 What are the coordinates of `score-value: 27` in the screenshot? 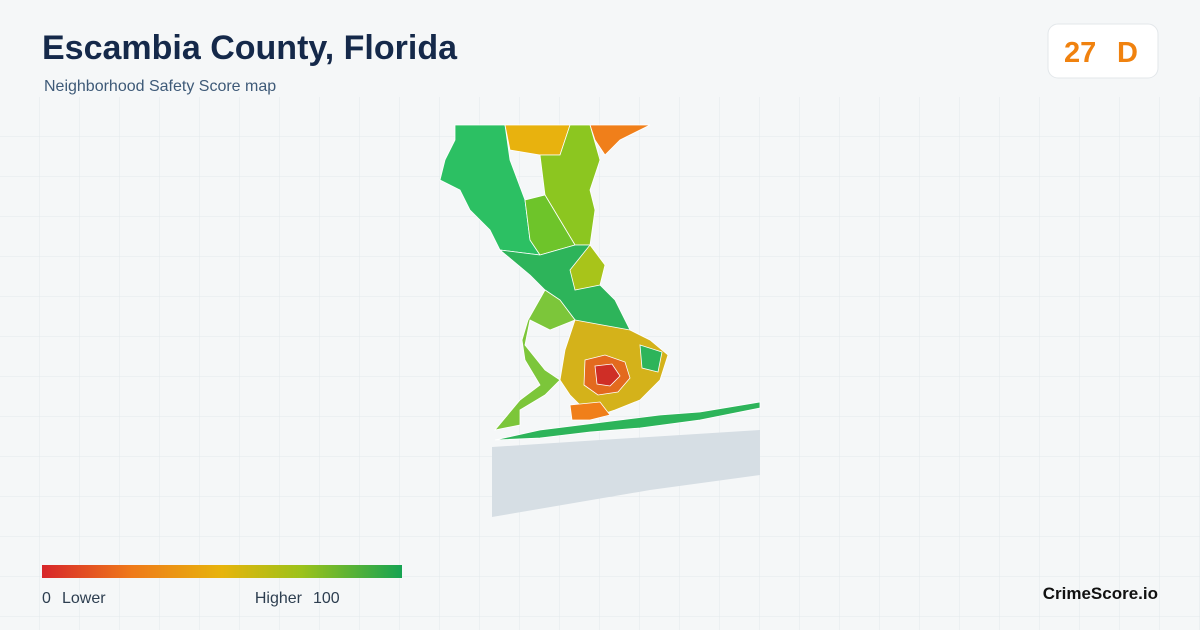 It's located at (1080, 53).